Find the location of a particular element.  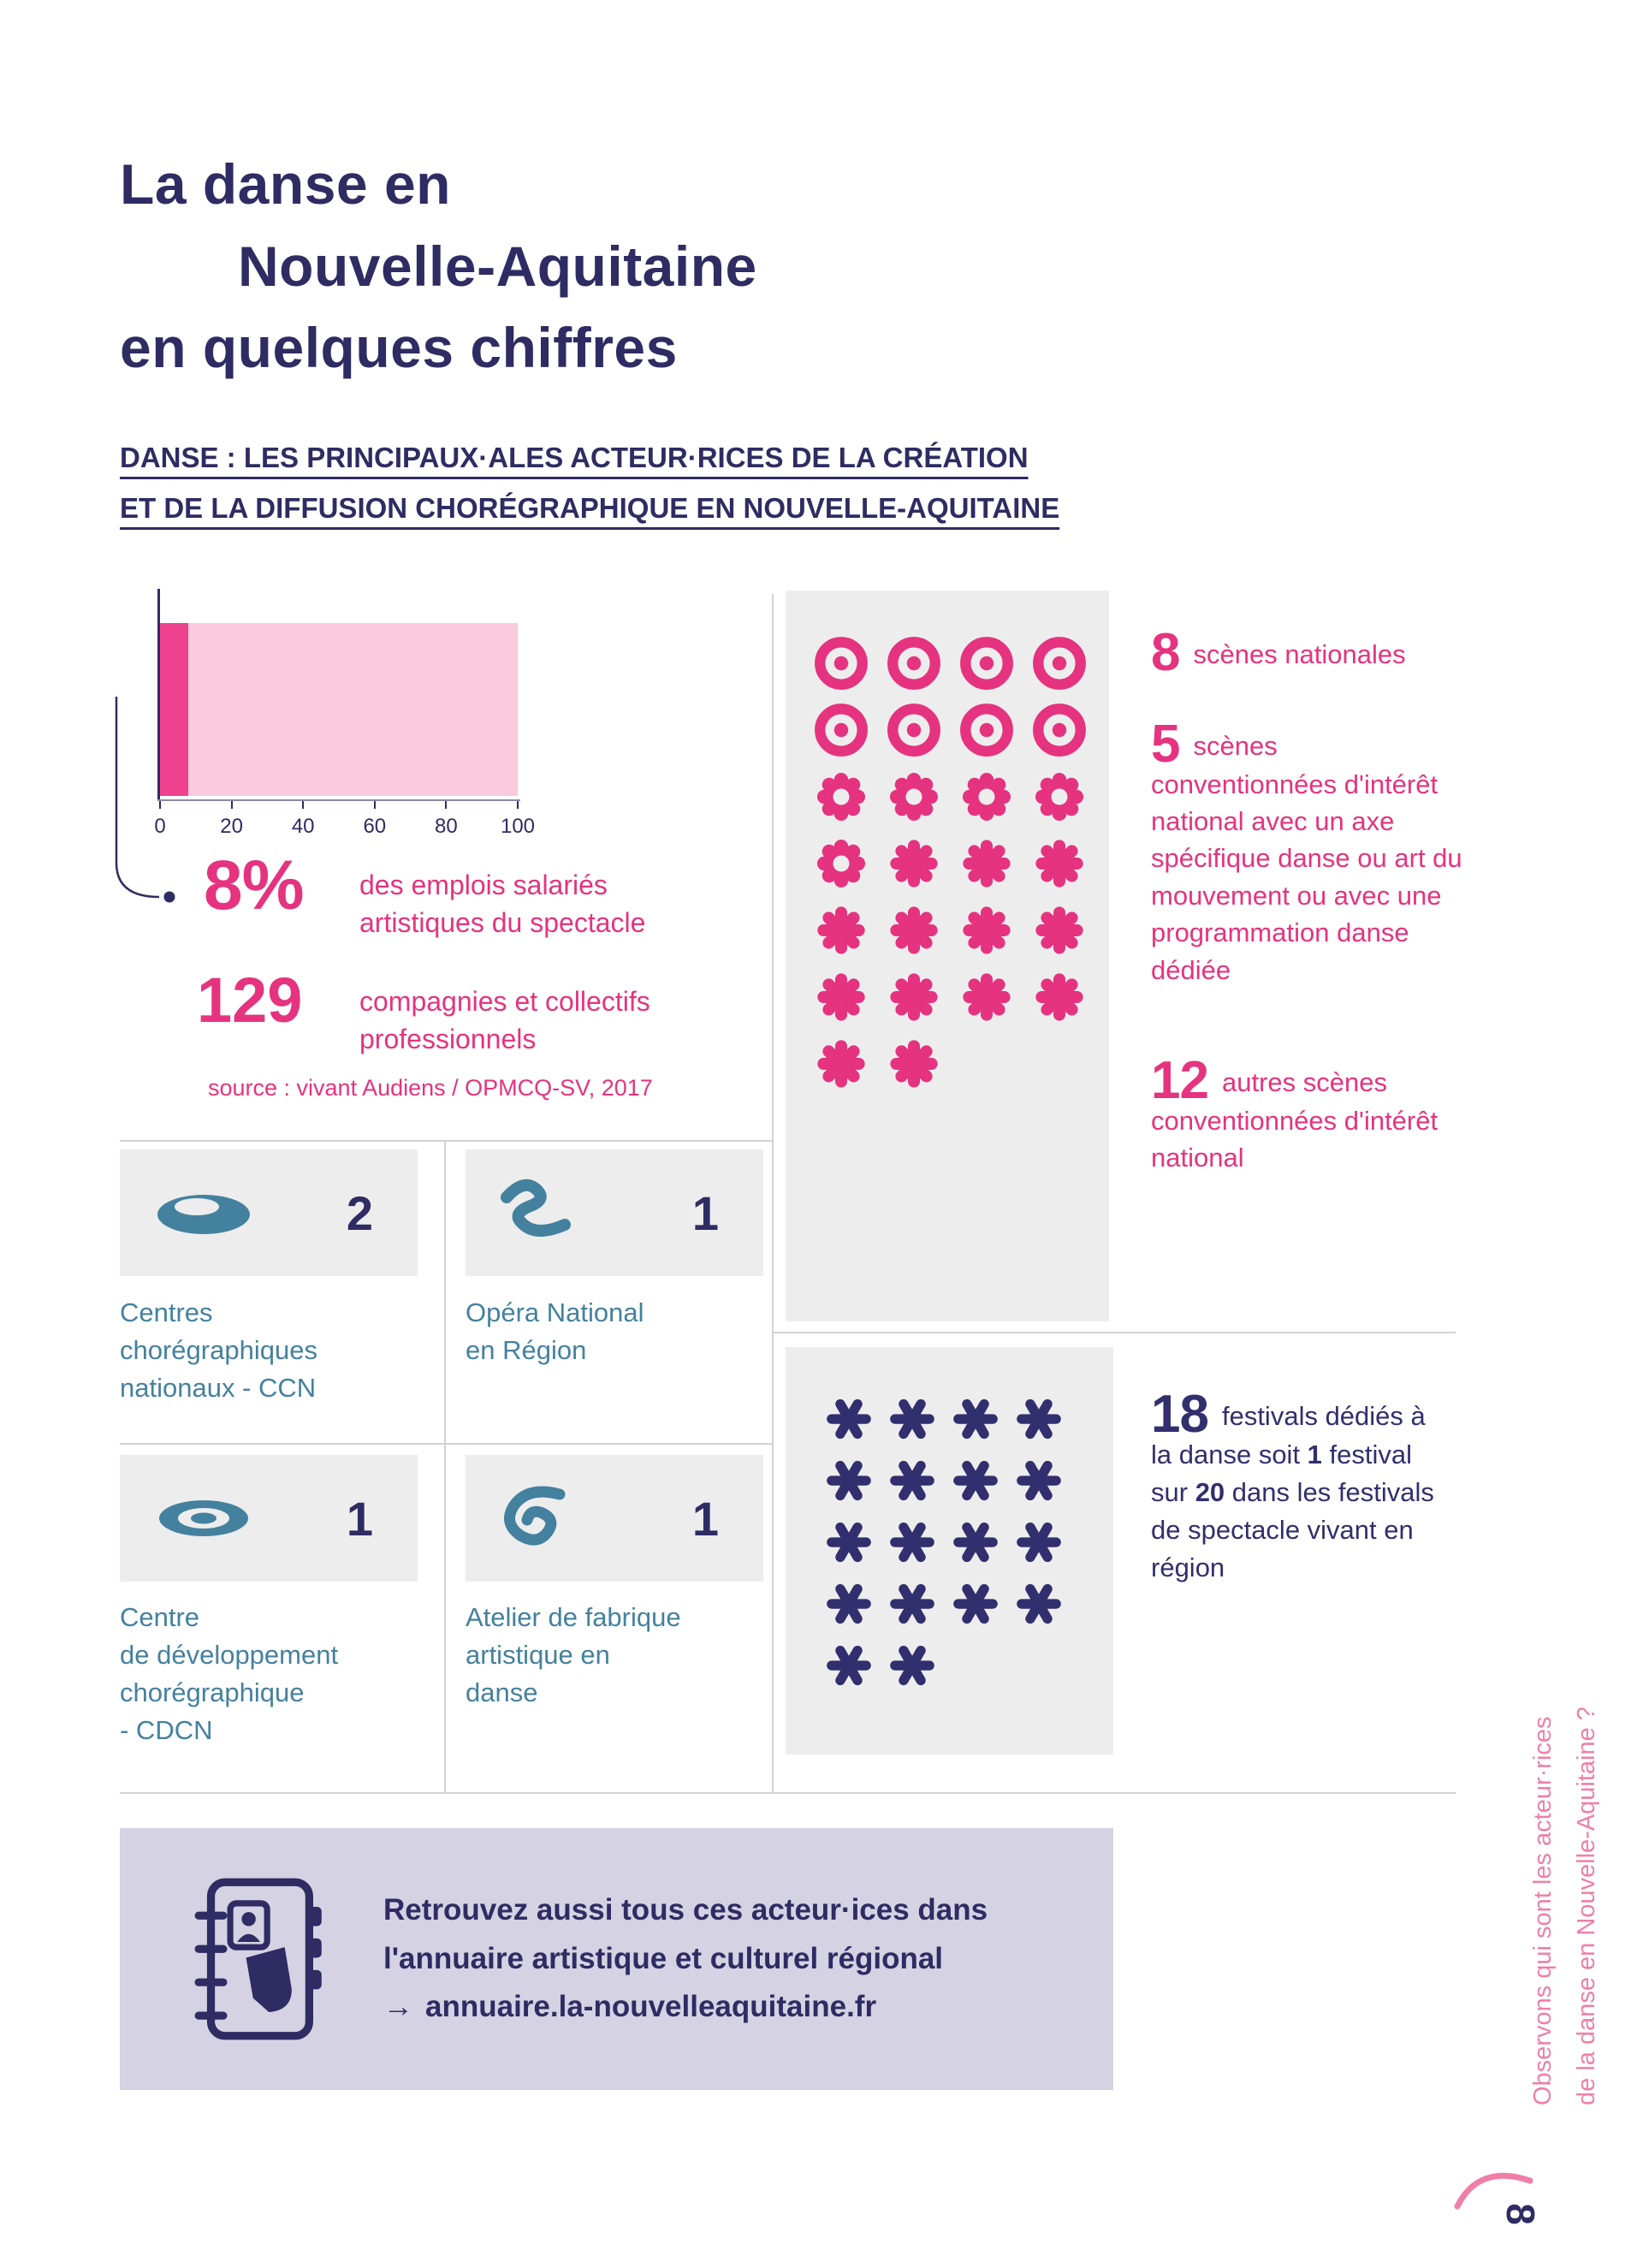

autres-scenes-count: 12 is located at coordinates (1180, 1081).